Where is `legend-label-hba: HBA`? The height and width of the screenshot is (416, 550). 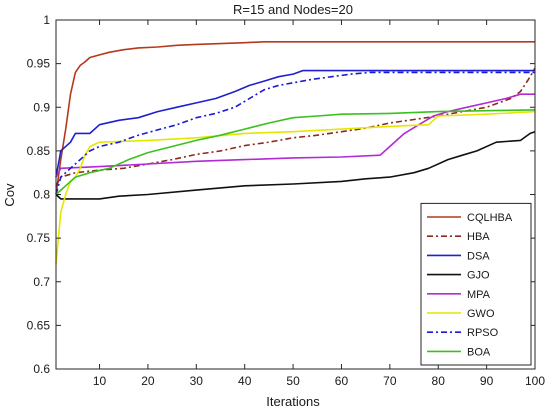
legend-label-hba: HBA is located at coordinates (478, 237).